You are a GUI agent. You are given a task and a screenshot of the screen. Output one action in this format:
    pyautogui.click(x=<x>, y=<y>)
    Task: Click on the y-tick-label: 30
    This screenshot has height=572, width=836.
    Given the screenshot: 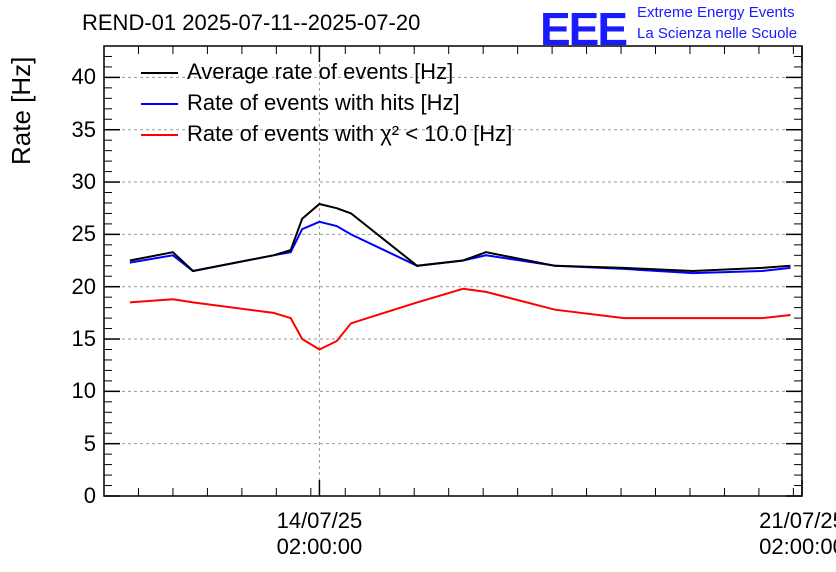 What is the action you would take?
    pyautogui.click(x=83, y=182)
    